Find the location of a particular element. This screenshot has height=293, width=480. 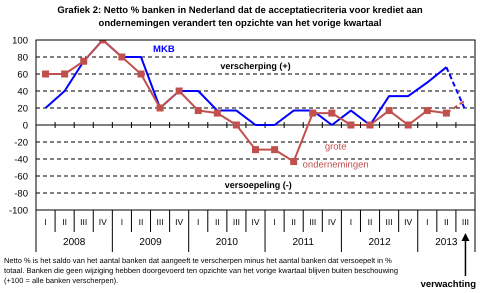

text: 2011 is located at coordinates (303, 242).